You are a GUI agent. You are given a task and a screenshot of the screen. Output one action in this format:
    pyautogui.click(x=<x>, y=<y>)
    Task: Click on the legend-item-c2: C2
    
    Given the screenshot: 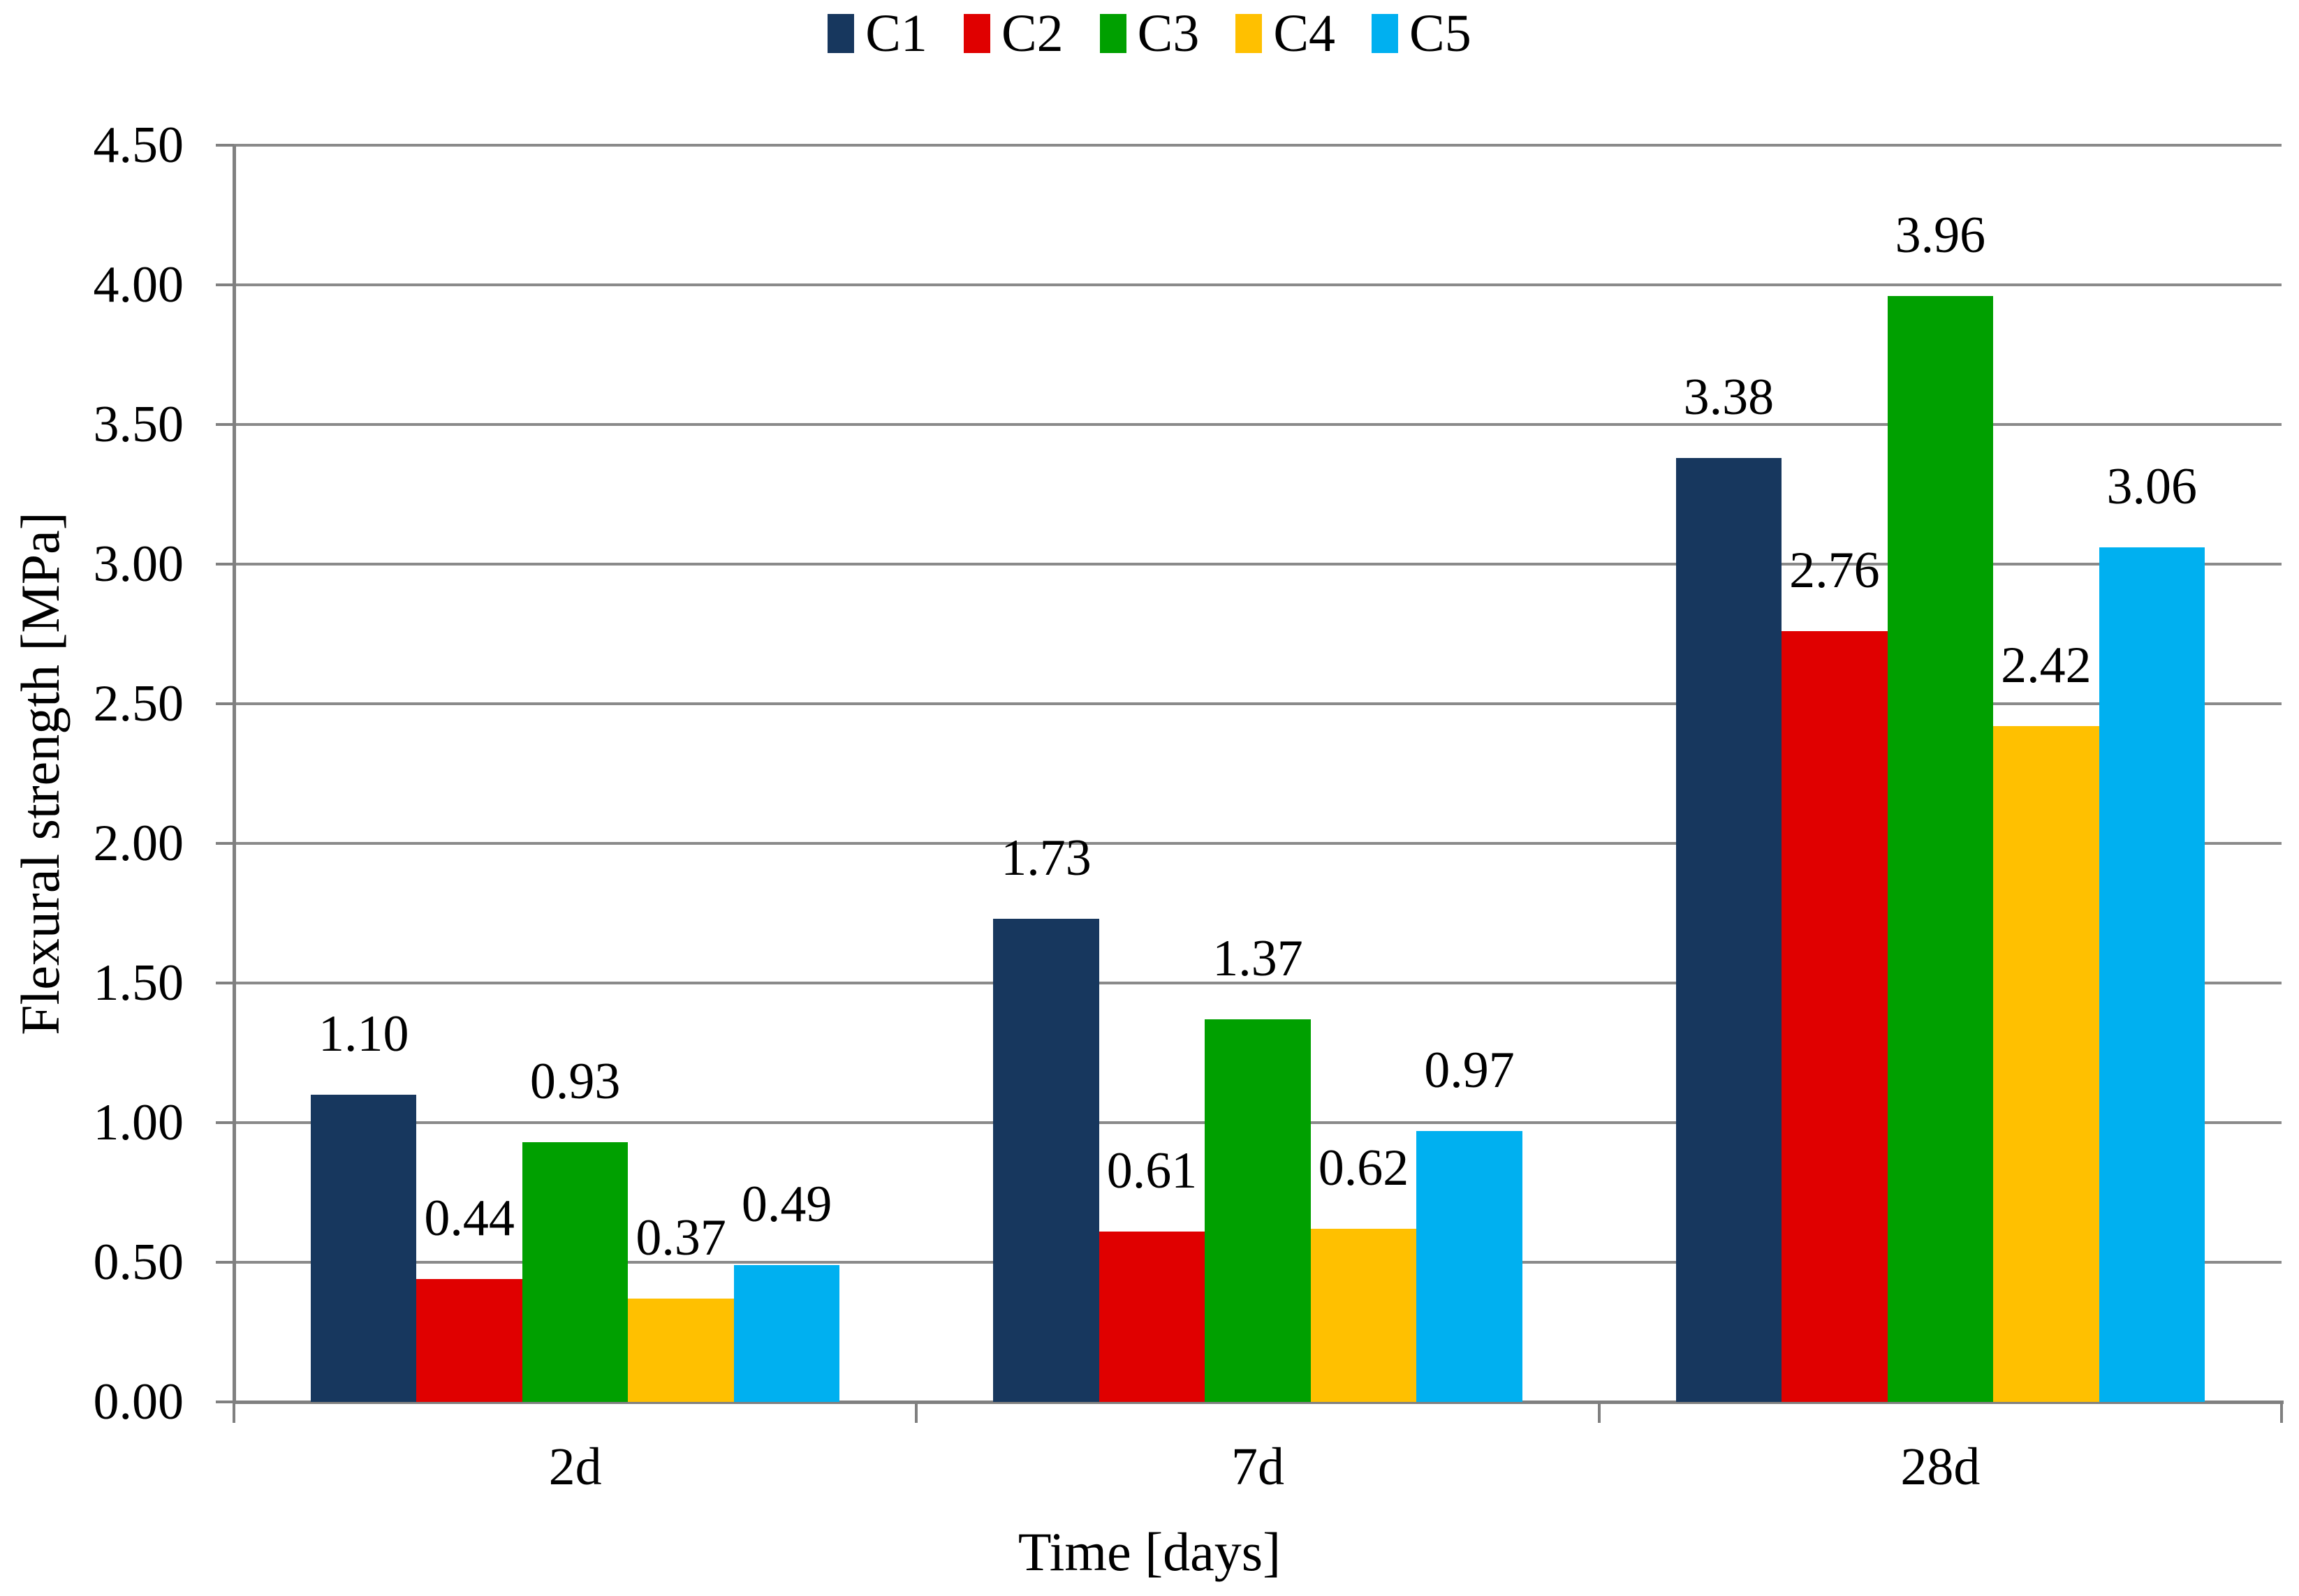 What is the action you would take?
    pyautogui.click(x=1014, y=33)
    